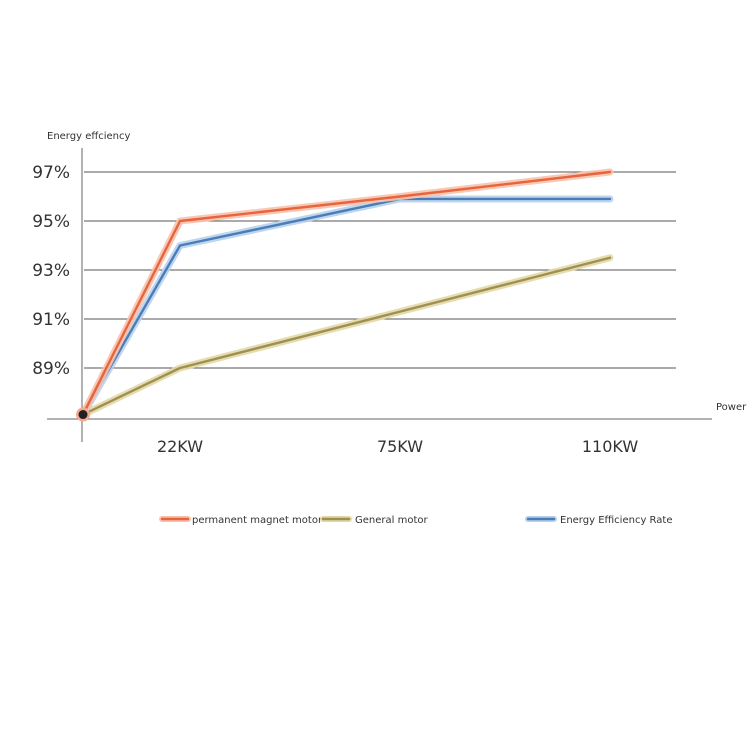 The image size is (750, 750). What do you see at coordinates (257, 520) in the screenshot?
I see `legend-label: permanent magnet motor` at bounding box center [257, 520].